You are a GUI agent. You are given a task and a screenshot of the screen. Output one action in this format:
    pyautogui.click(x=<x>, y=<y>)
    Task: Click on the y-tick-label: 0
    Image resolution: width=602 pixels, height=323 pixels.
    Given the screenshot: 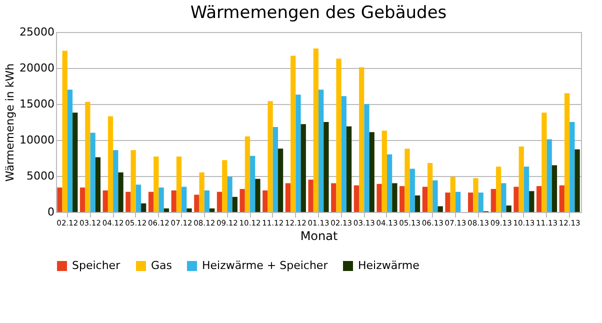 What is the action you would take?
    pyautogui.click(x=51, y=212)
    